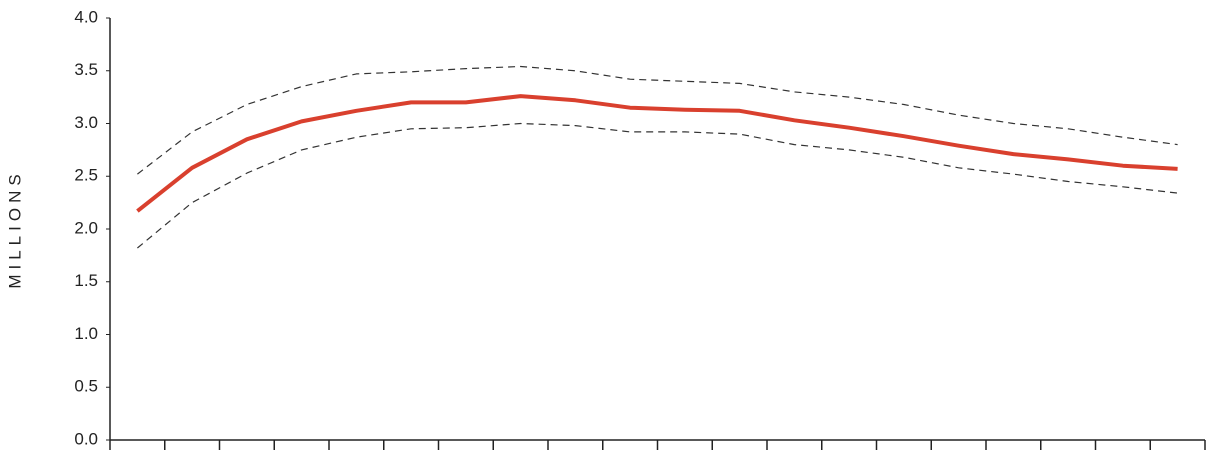 This screenshot has height=458, width=1213. Describe the element at coordinates (86, 438) in the screenshot. I see `y-tick-label: 0.0` at that location.